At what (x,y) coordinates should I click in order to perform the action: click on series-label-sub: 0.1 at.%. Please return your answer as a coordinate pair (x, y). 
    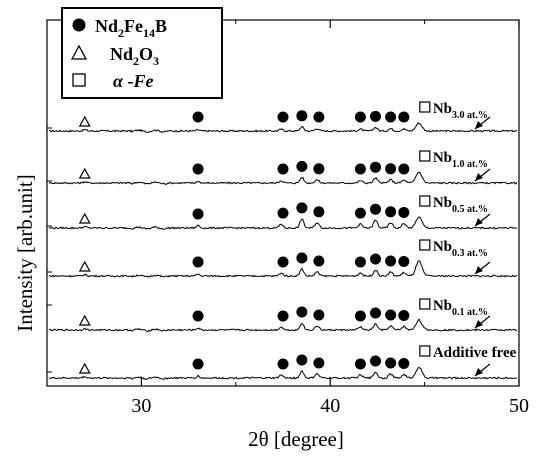
    Looking at the image, I should click on (470, 312).